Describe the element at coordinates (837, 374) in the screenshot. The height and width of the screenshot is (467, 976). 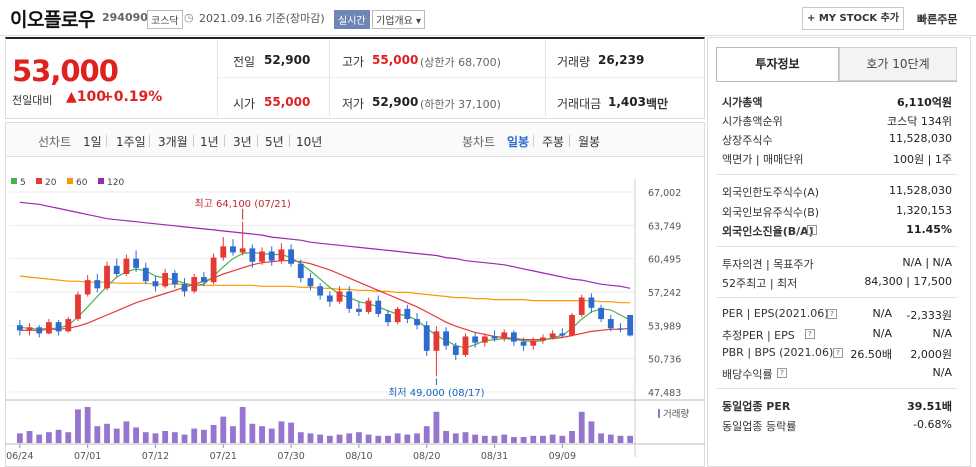
I see `info-row-dividend: 배당수익률? N/A` at that location.